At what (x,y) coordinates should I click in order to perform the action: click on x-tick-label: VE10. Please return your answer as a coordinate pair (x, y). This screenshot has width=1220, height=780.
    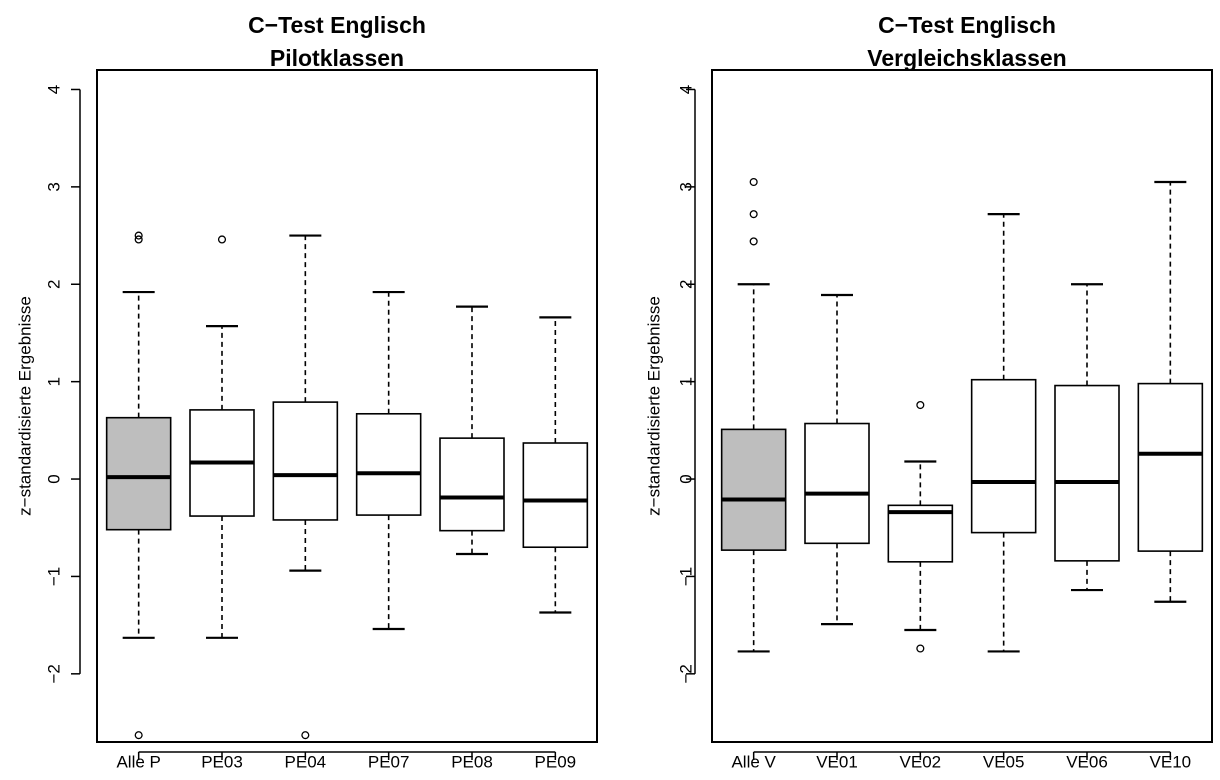
    Looking at the image, I should click on (1171, 761).